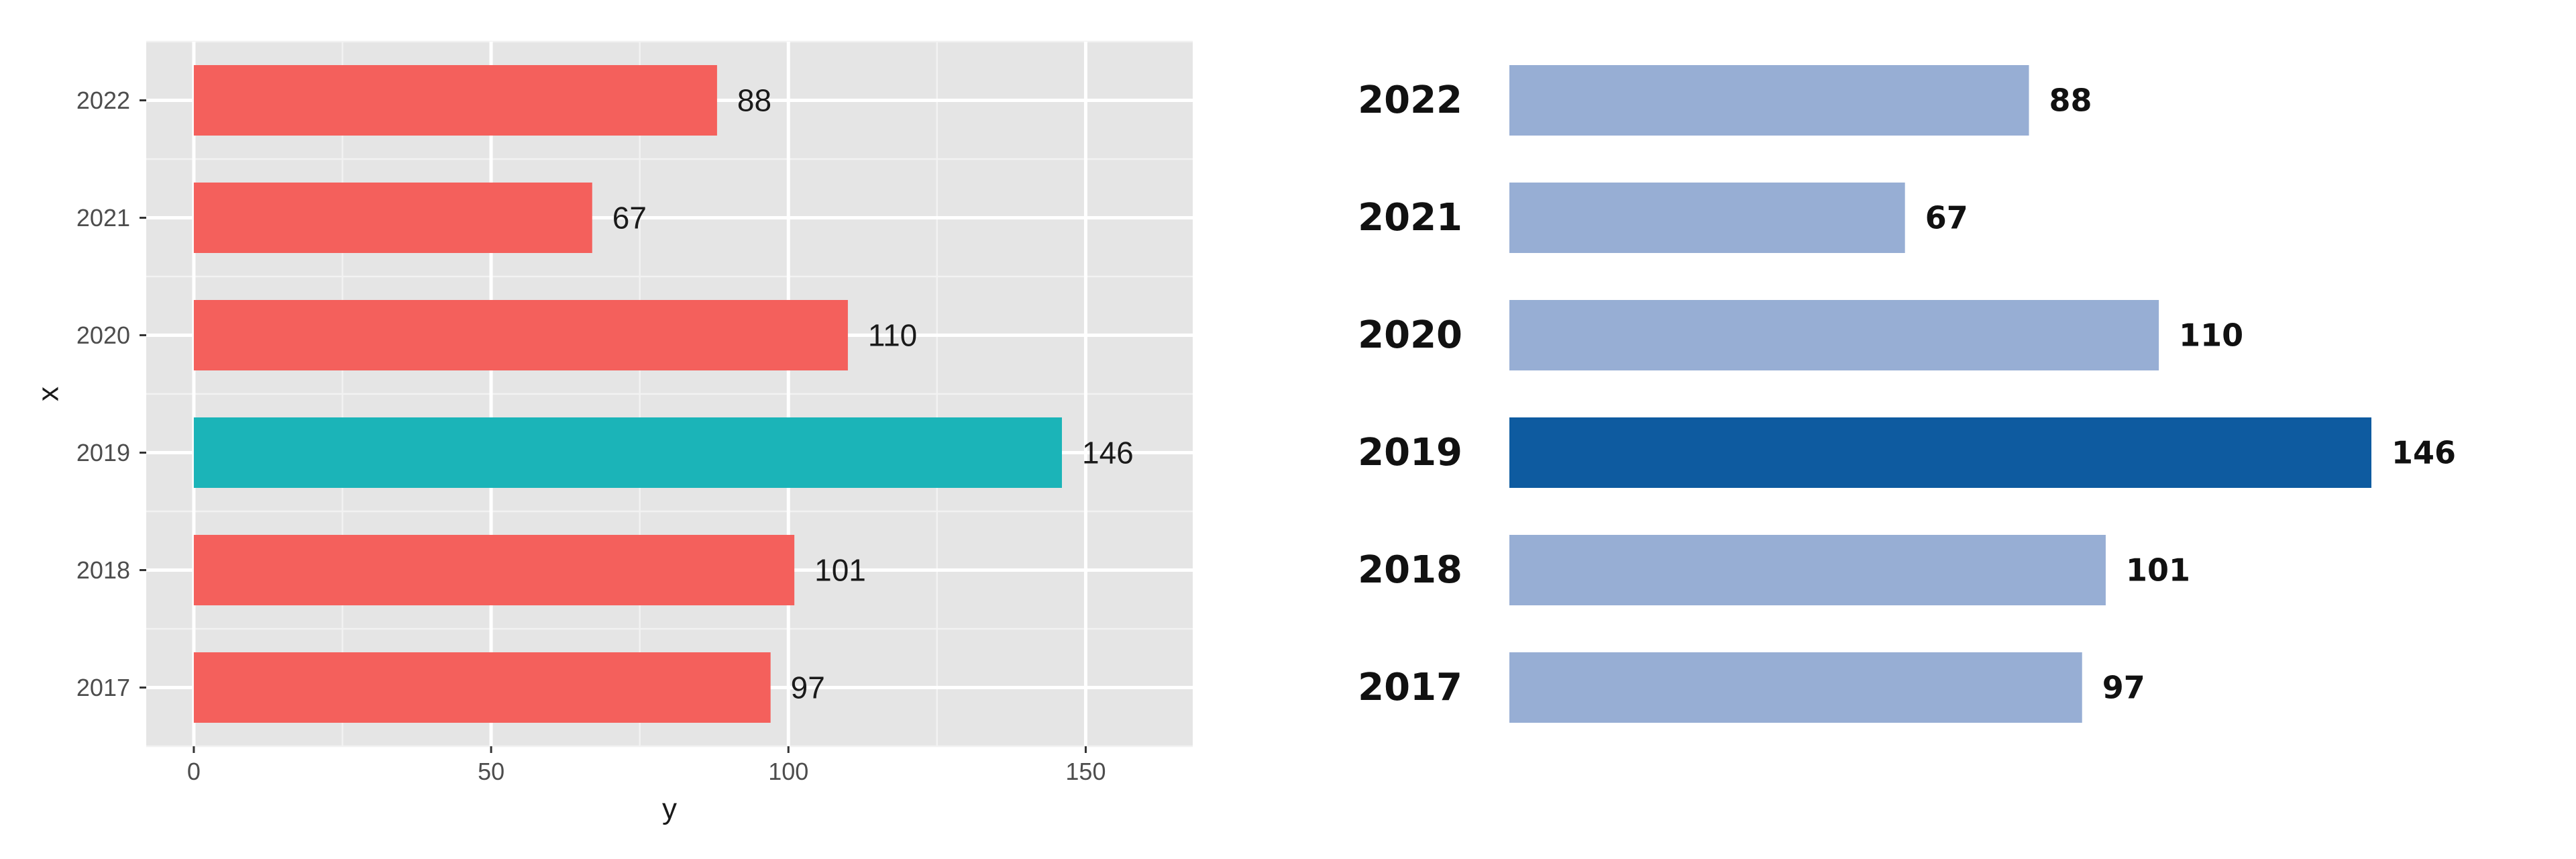  Describe the element at coordinates (808, 688) in the screenshot. I see `data-label-2017: 97` at that location.